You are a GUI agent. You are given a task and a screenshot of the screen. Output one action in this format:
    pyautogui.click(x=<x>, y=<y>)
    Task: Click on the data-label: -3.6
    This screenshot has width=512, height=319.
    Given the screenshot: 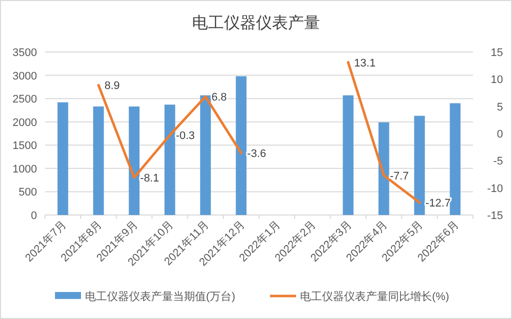 What is the action you would take?
    pyautogui.click(x=256, y=154)
    